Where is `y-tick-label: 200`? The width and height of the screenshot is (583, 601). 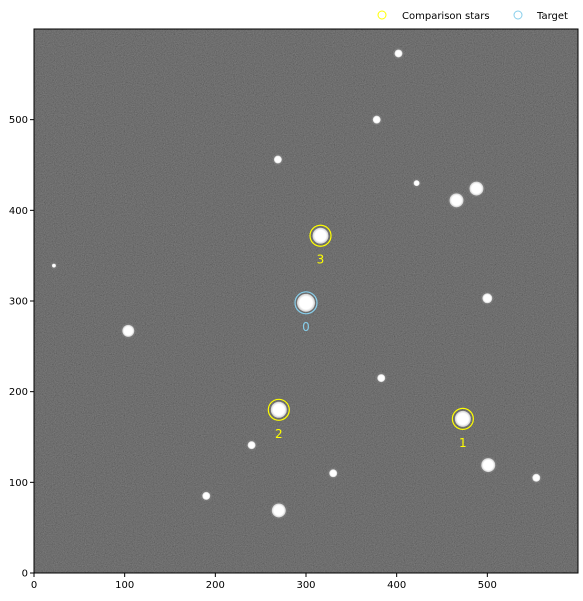 y-tick-label: 200 is located at coordinates (18, 392).